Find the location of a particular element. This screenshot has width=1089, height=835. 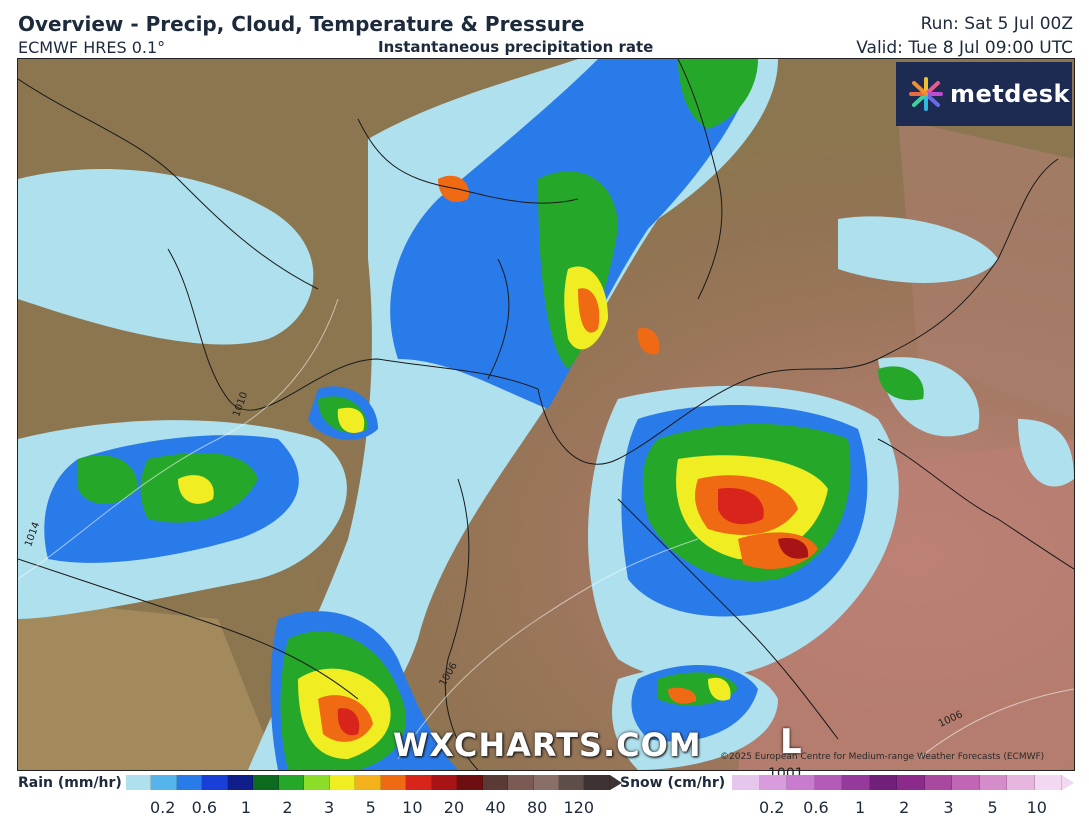

snow-color-bar is located at coordinates (903, 782).